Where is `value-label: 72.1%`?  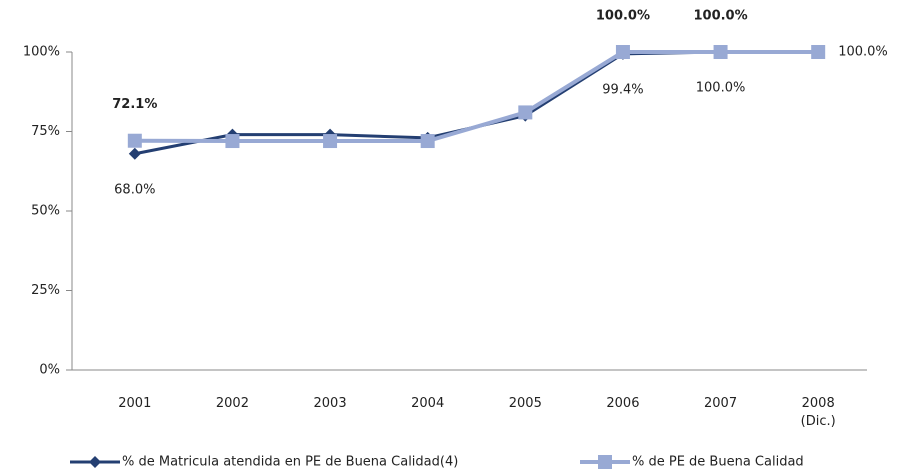
value-label: 72.1% is located at coordinates (134, 104).